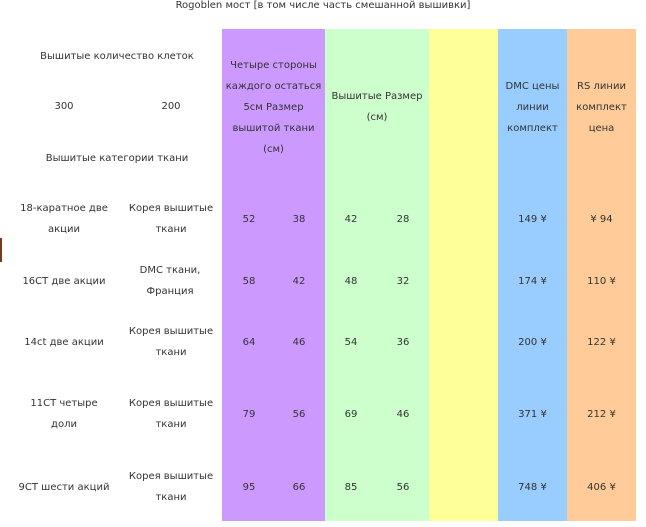 Image resolution: width=646 pixels, height=527 pixels. What do you see at coordinates (299, 487) in the screenshot?
I see `row-margin-200: 66` at bounding box center [299, 487].